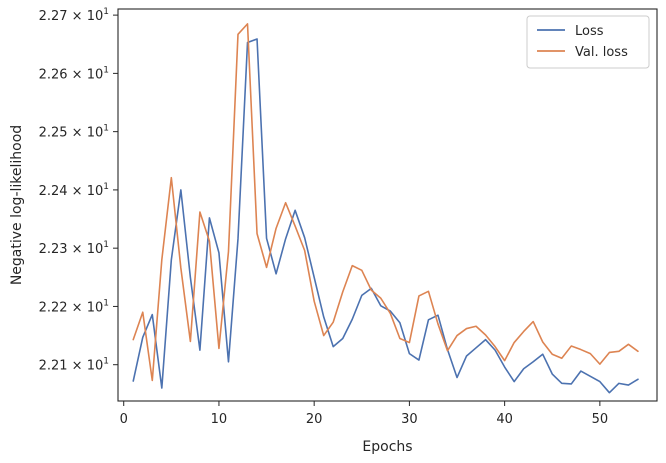  What do you see at coordinates (74, 15) in the screenshot?
I see `y-tick-label: 2.27 × 10¹` at bounding box center [74, 15].